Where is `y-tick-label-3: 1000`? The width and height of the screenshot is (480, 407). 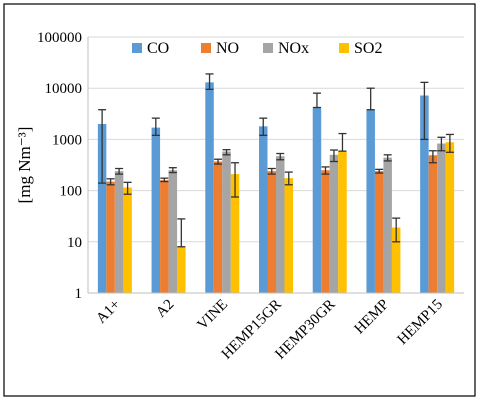 y-tick-label-3: 1000 is located at coordinates (67, 140).